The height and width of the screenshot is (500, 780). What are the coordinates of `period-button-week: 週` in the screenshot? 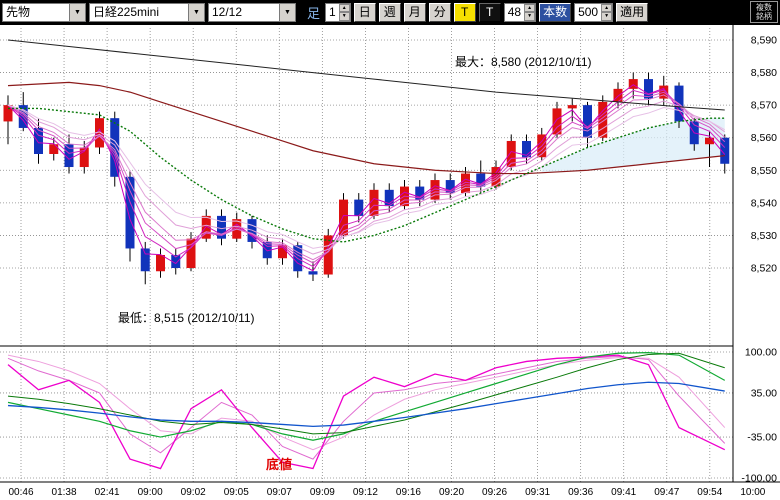 It's located at (389, 12).